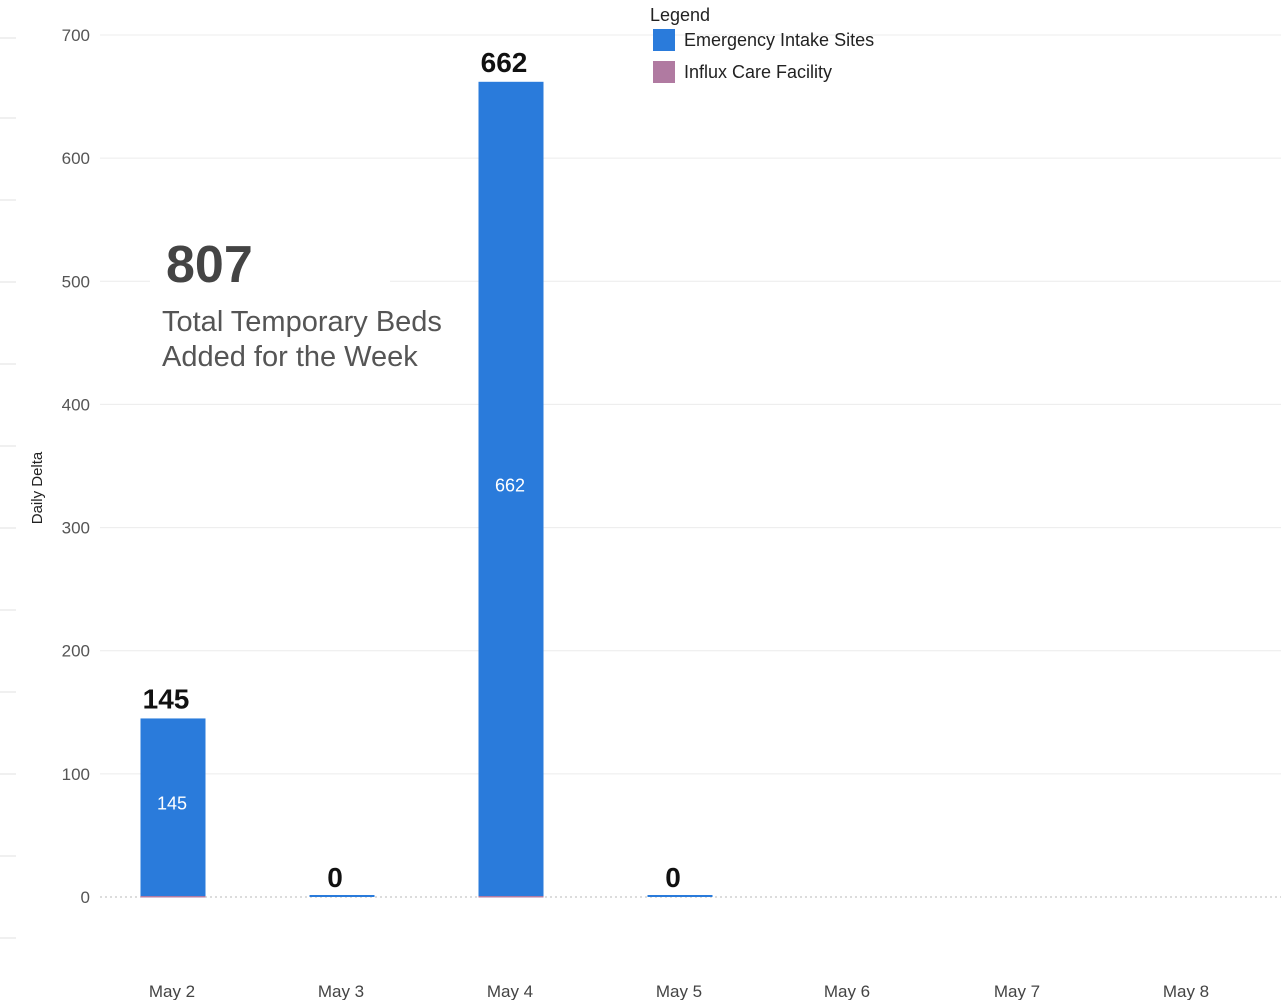  Describe the element at coordinates (172, 991) in the screenshot. I see `x-tick-label: May 2` at that location.